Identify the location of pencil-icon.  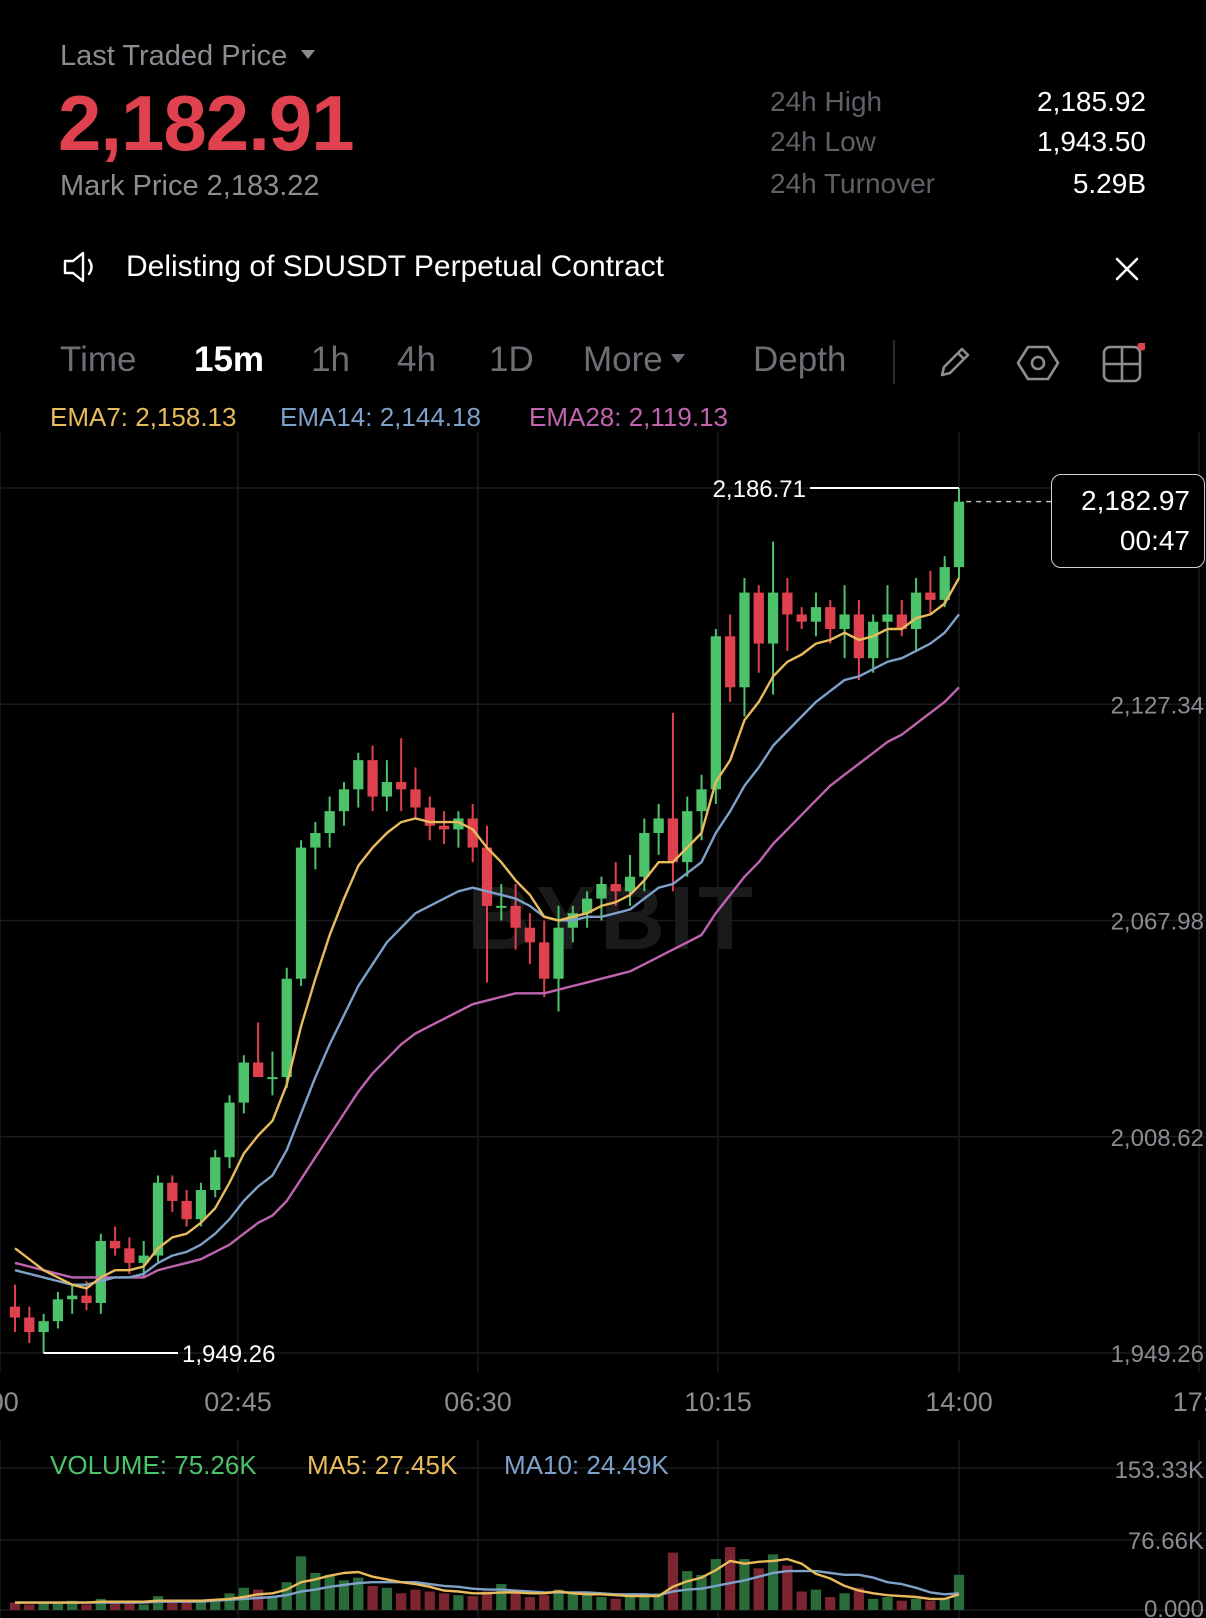
(954, 365).